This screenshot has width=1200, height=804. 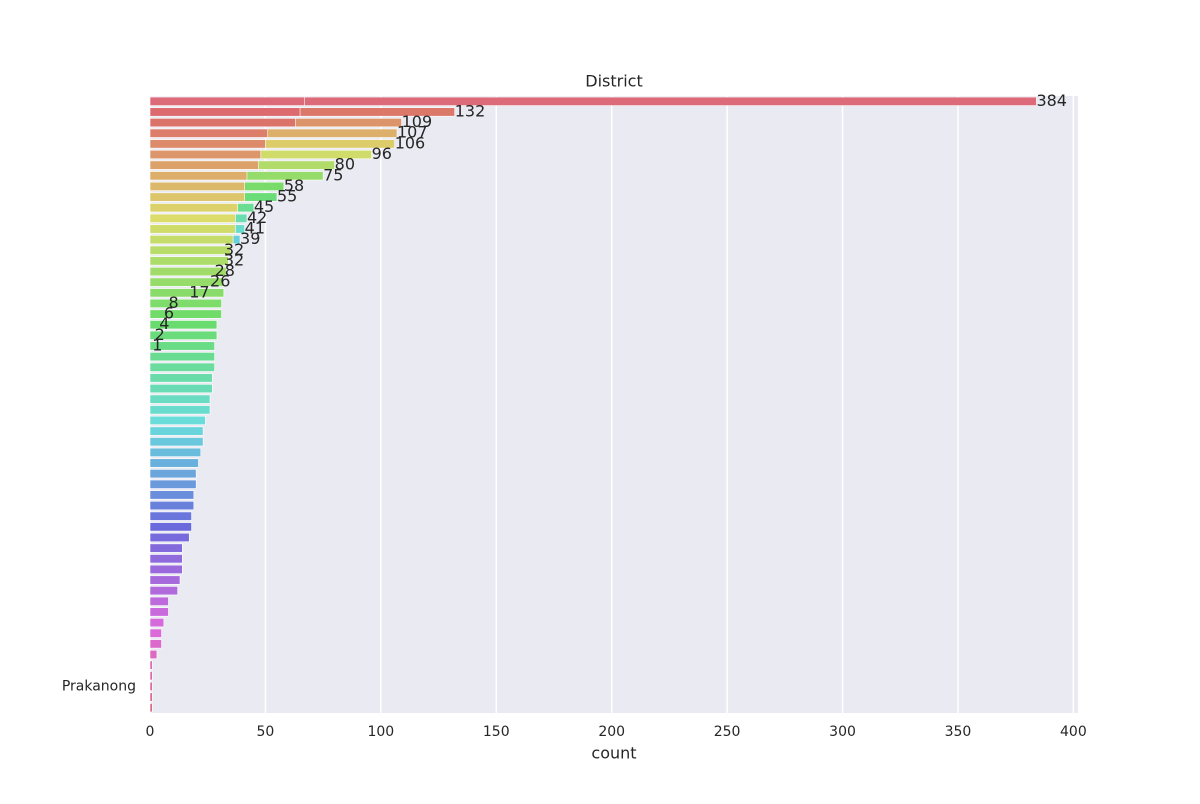 What do you see at coordinates (99, 686) in the screenshot?
I see `y-tick-label: Prakanong` at bounding box center [99, 686].